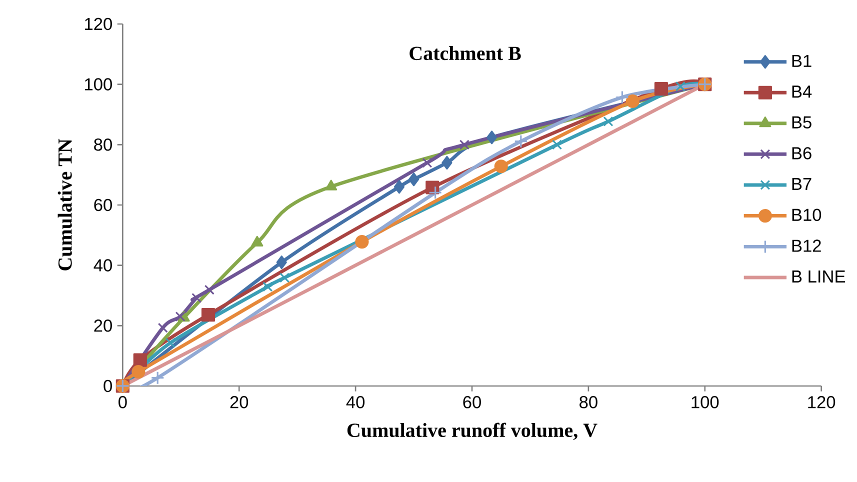 The height and width of the screenshot is (482, 857). I want to click on legend-label: B10, so click(807, 215).